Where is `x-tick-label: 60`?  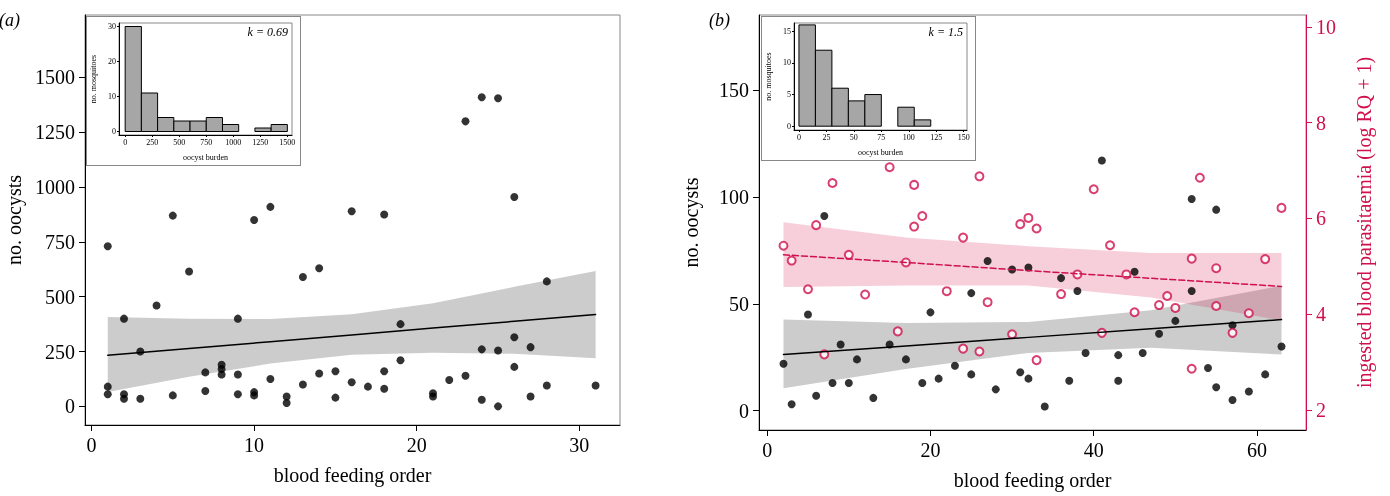
x-tick-label: 60 is located at coordinates (1257, 450).